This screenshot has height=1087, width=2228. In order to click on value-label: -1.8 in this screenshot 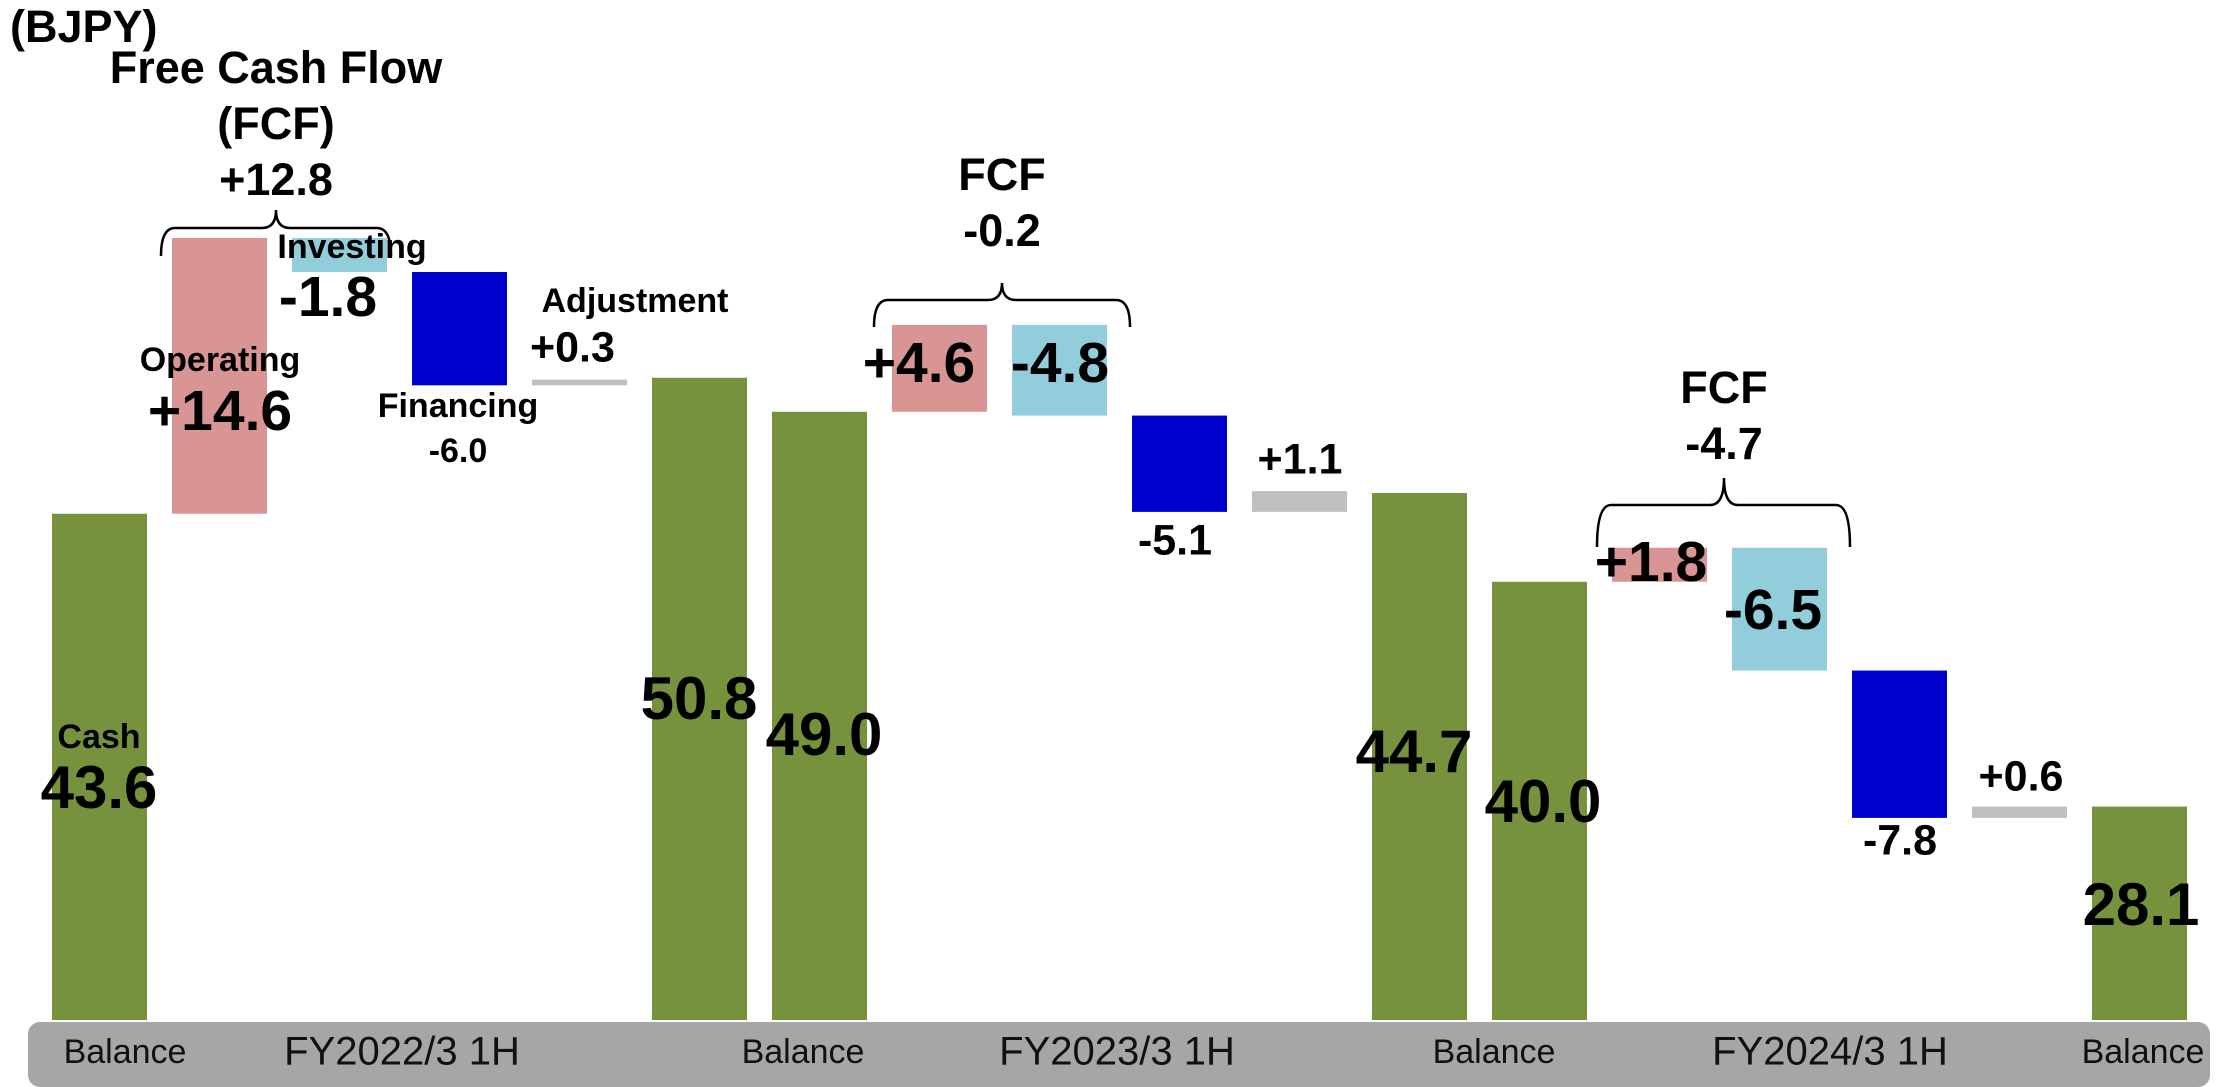, I will do `click(328, 297)`.